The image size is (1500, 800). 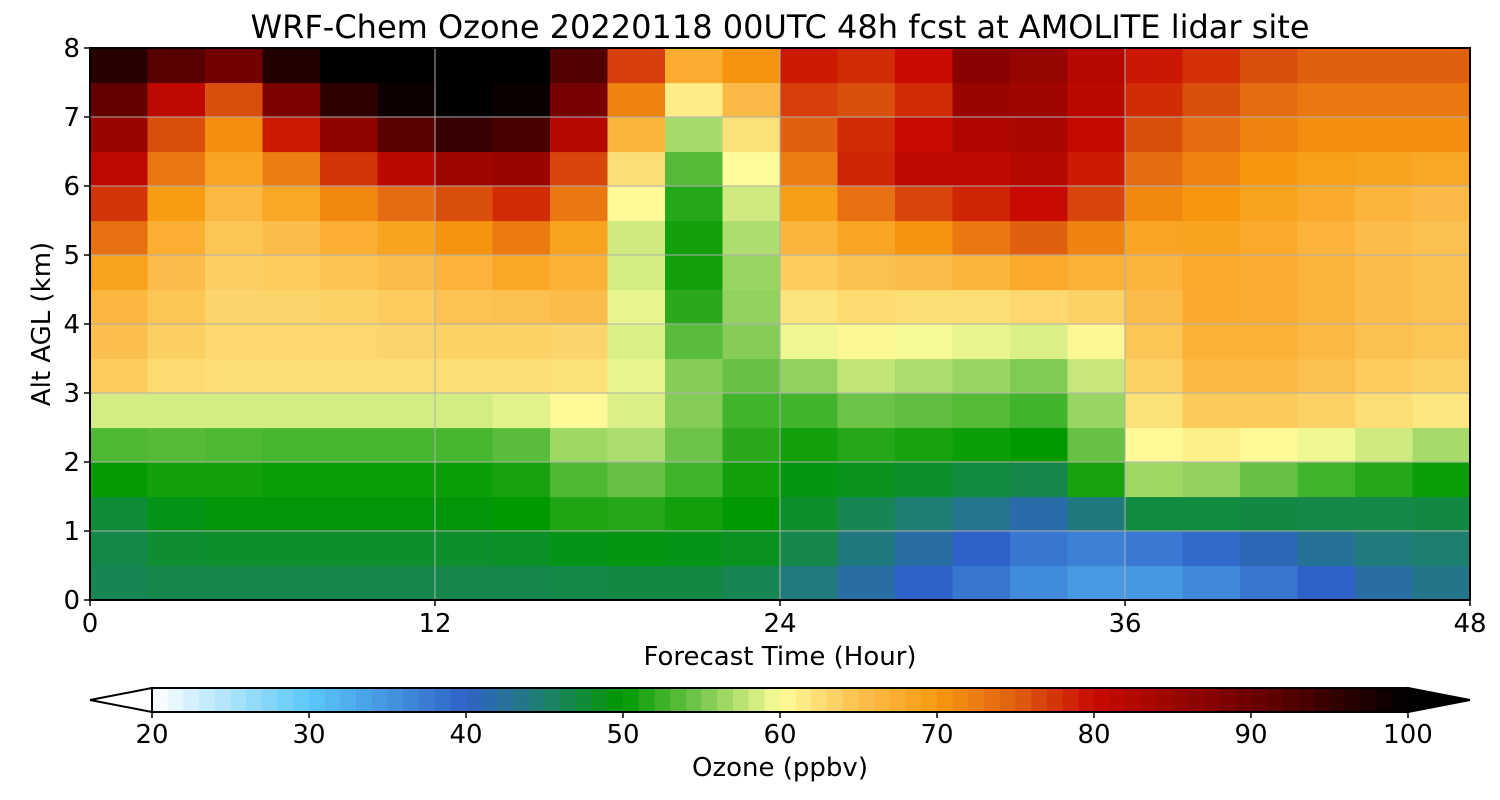 I want to click on colorbar-tick-label: 20, so click(x=151, y=735).